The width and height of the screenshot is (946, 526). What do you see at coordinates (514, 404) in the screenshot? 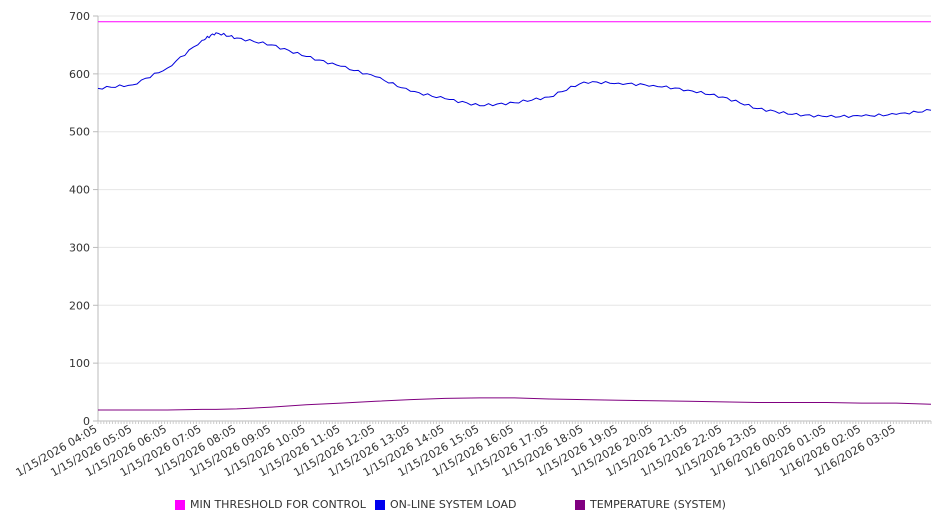
I see `series-line-temperature-system` at bounding box center [514, 404].